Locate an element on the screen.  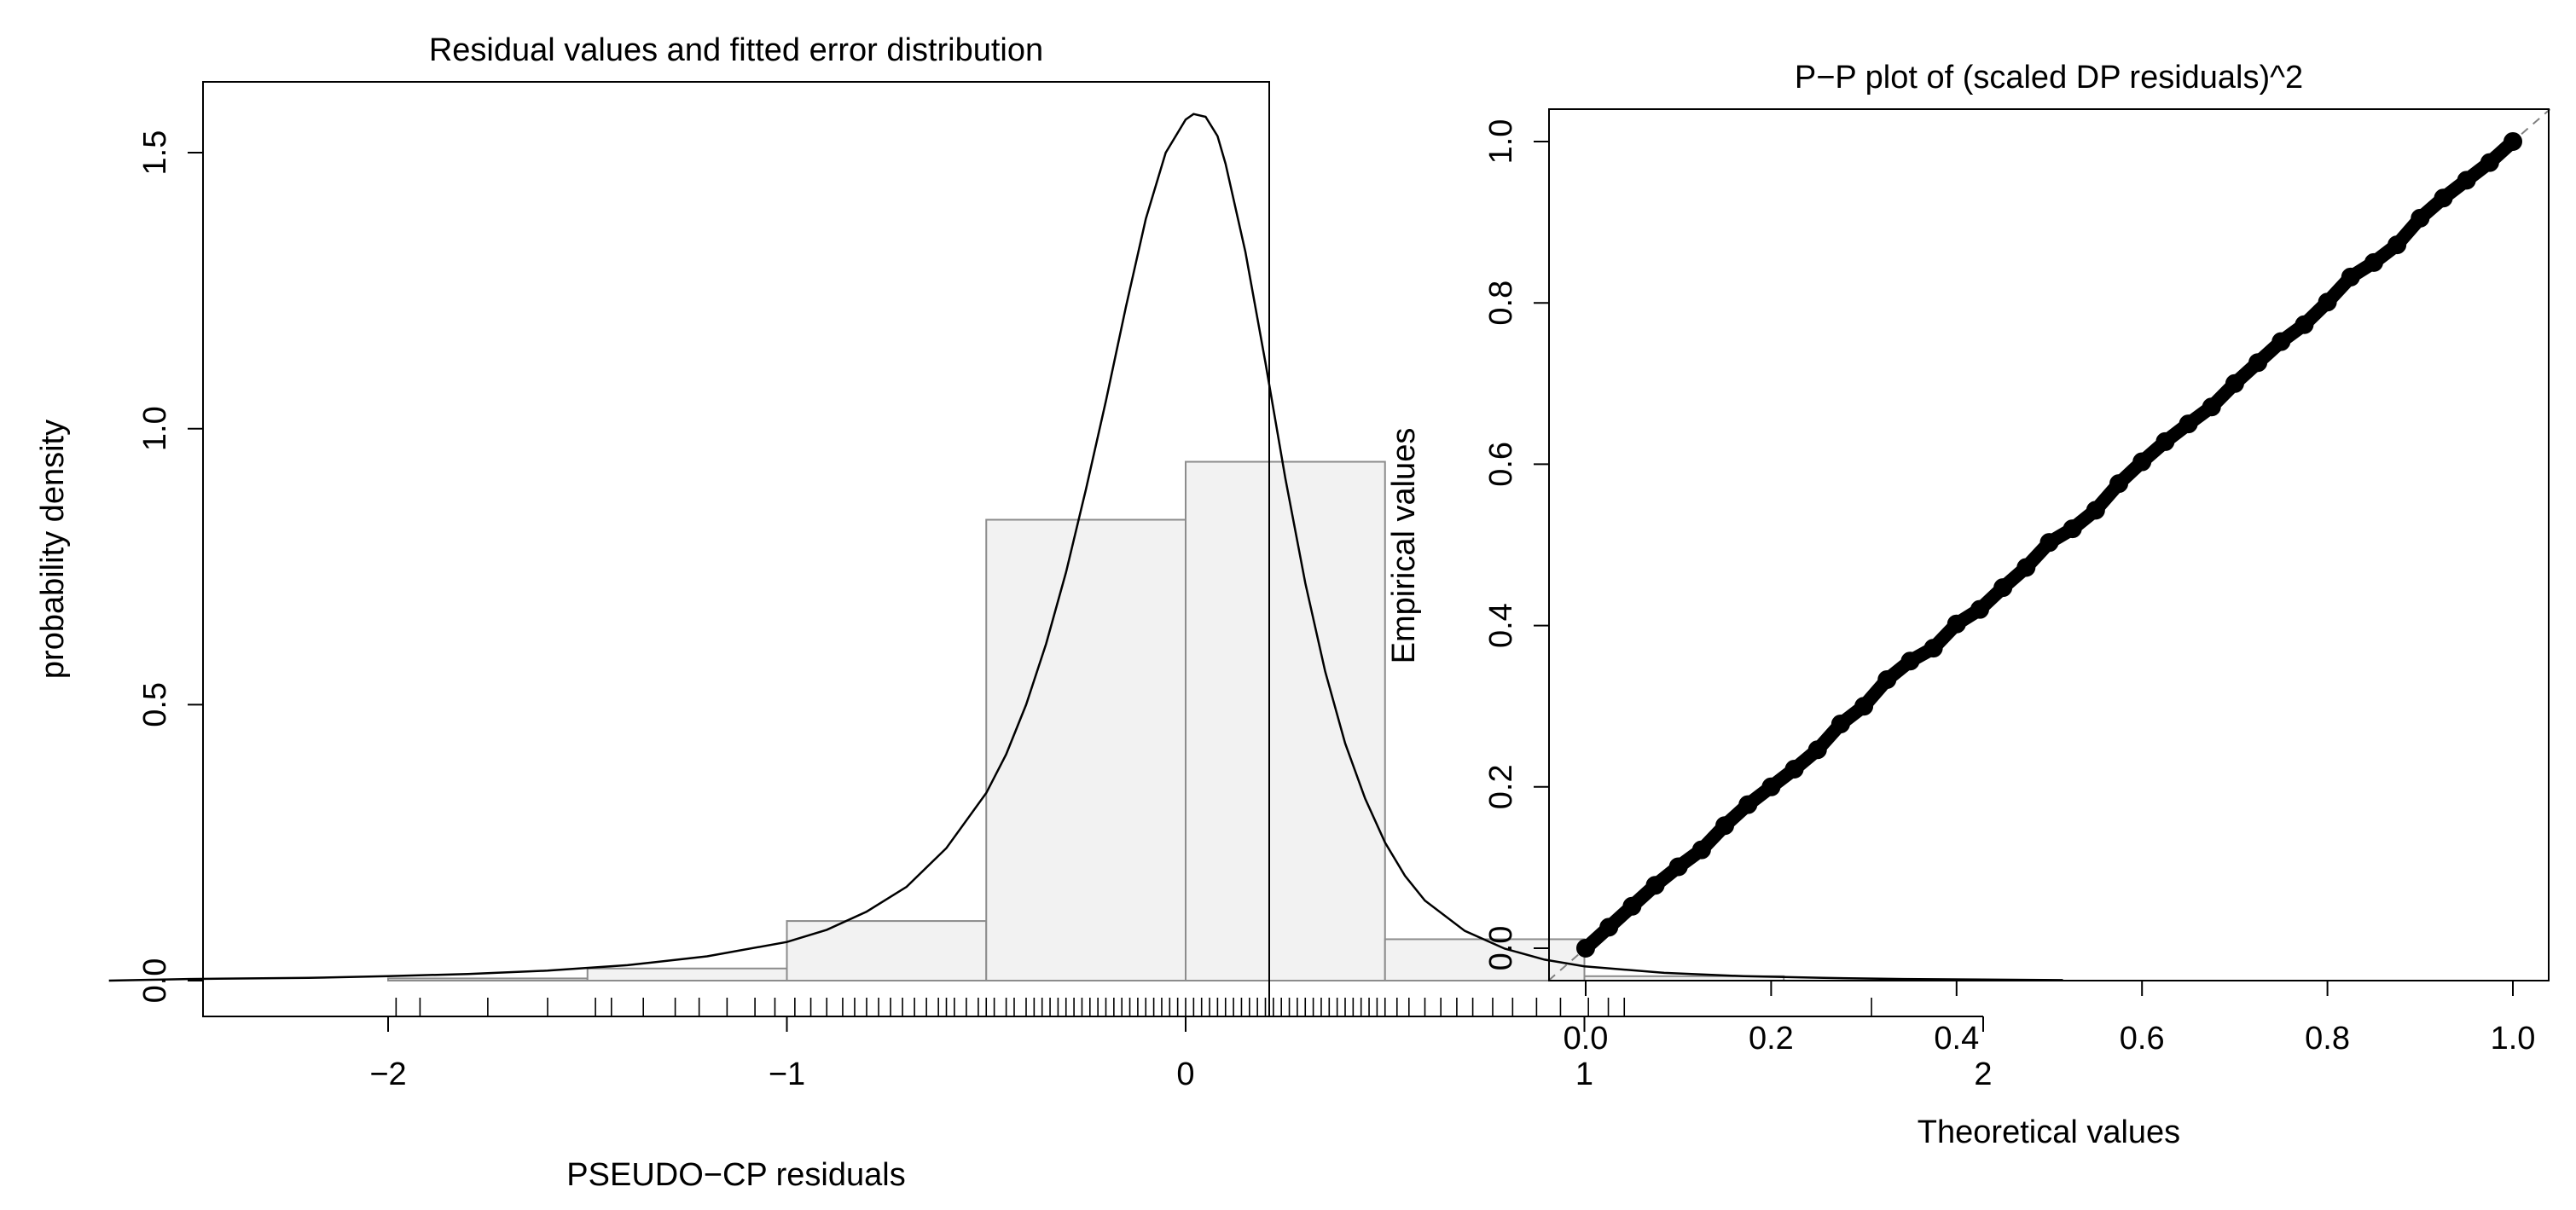
y-tick-label: 1.5 is located at coordinates (155, 153).